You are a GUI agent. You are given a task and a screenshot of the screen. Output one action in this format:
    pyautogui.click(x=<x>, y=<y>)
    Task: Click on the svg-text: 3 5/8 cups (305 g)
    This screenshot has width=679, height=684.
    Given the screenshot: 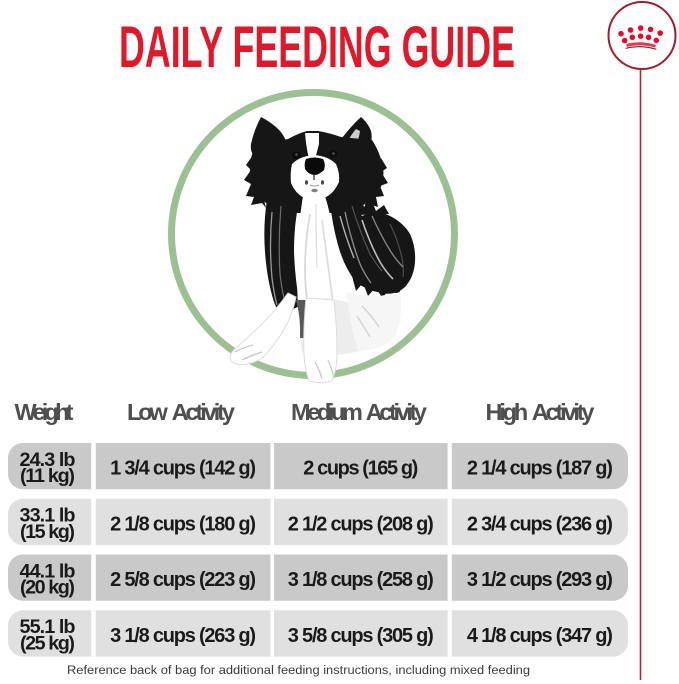 What is the action you would take?
    pyautogui.click(x=361, y=636)
    